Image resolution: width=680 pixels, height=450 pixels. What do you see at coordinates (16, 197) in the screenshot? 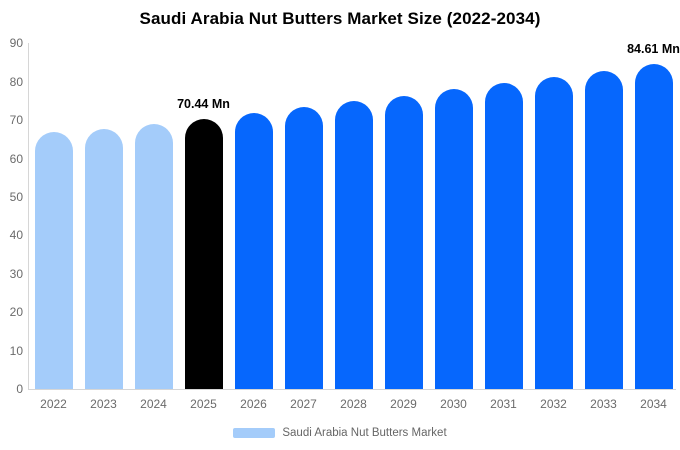
I see `y-axis-tick-label: 50` at bounding box center [16, 197].